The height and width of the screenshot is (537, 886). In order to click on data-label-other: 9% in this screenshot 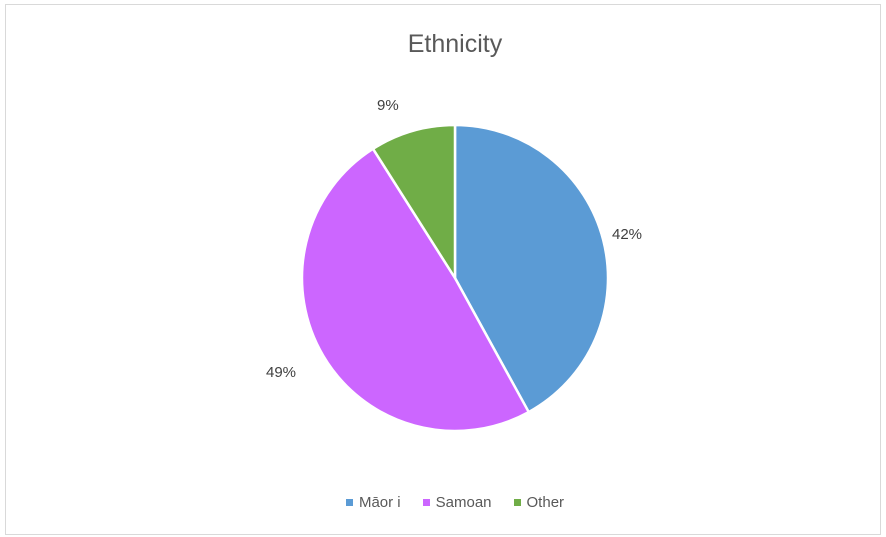, I will do `click(388, 105)`.